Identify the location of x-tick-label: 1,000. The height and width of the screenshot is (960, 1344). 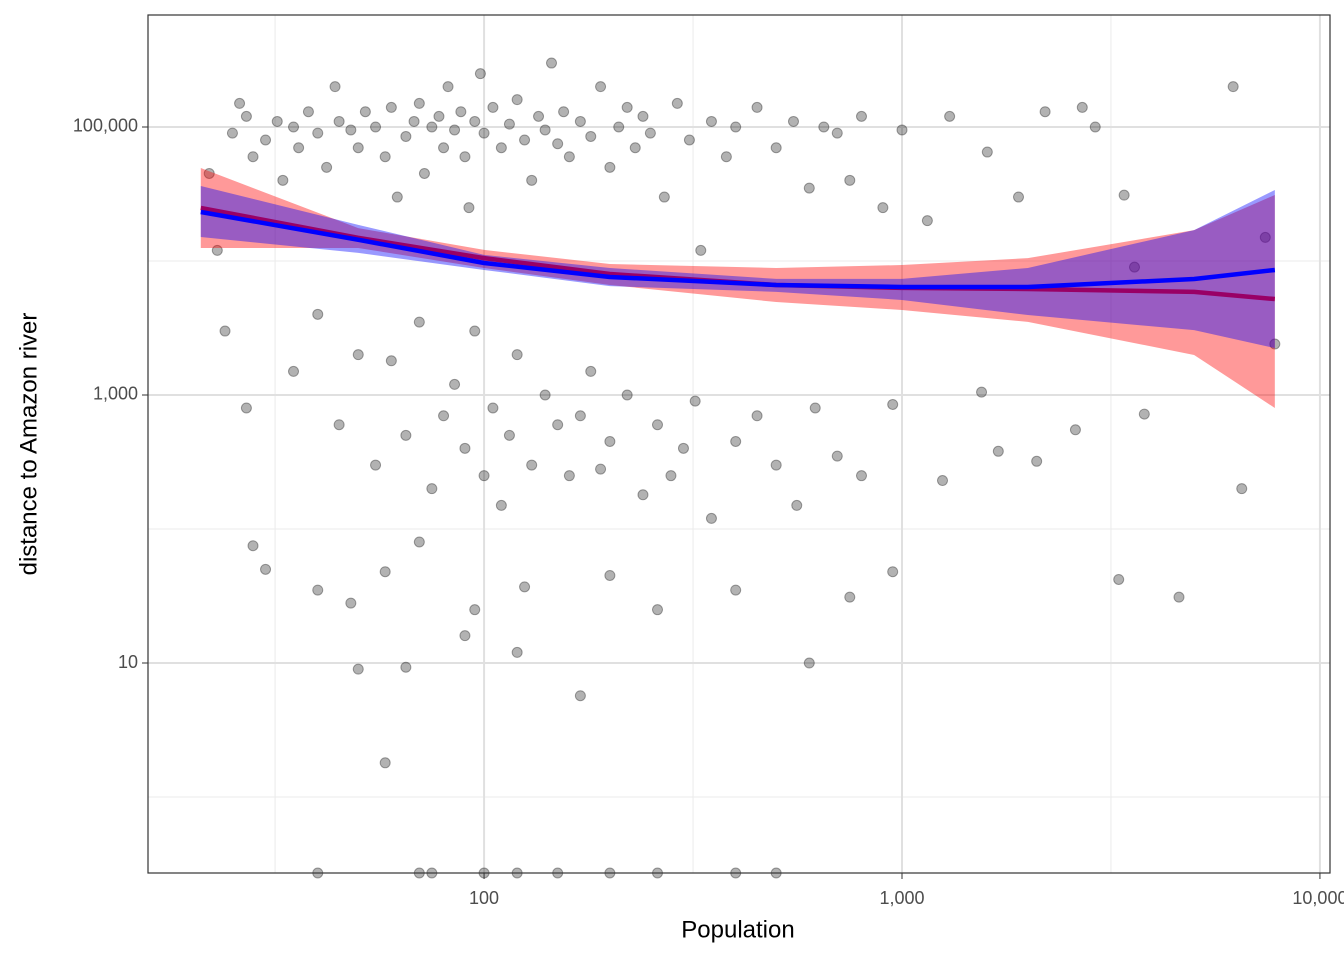
(901, 898).